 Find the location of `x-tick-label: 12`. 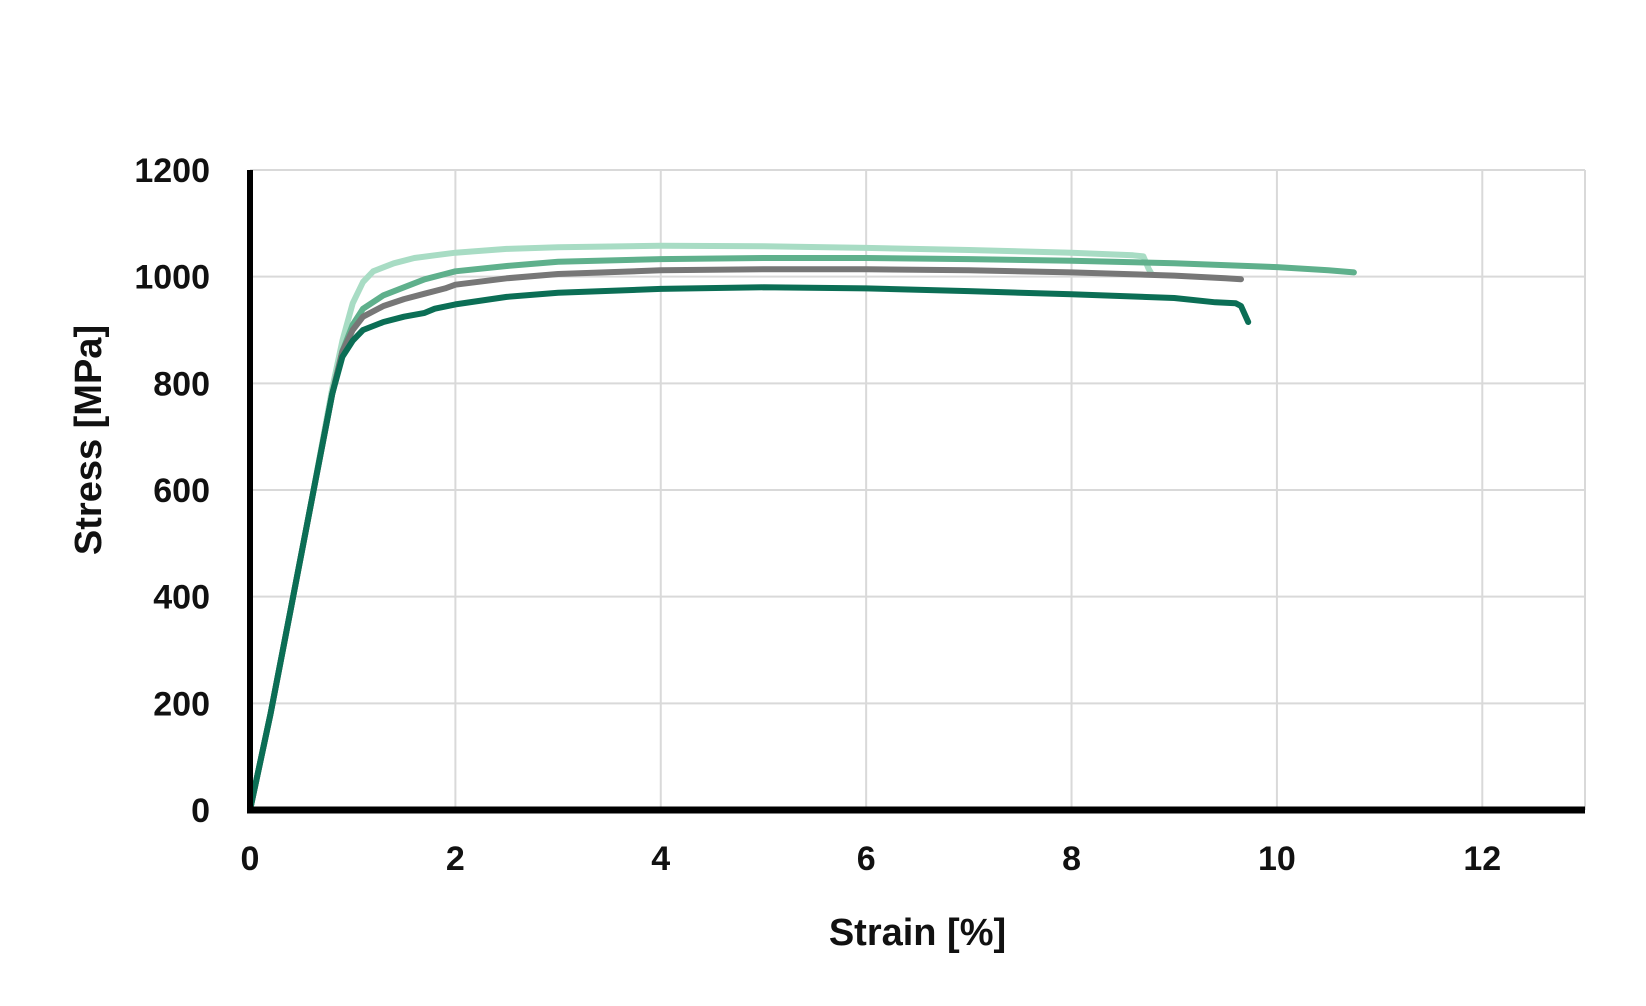

x-tick-label: 12 is located at coordinates (1482, 859).